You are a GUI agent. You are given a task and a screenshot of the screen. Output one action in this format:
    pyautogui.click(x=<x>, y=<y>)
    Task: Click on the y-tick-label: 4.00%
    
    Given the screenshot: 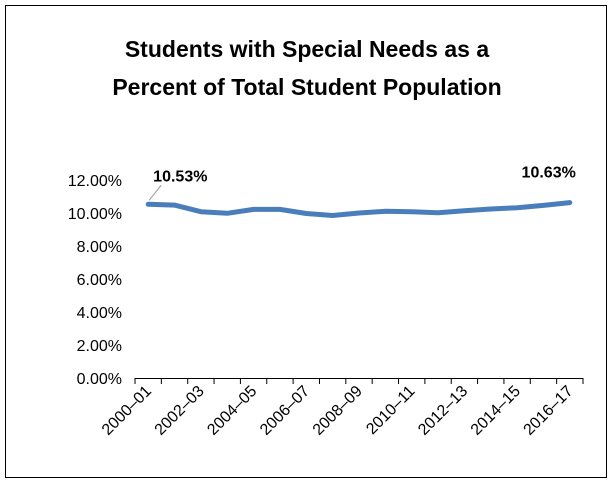 What is the action you would take?
    pyautogui.click(x=99, y=313)
    